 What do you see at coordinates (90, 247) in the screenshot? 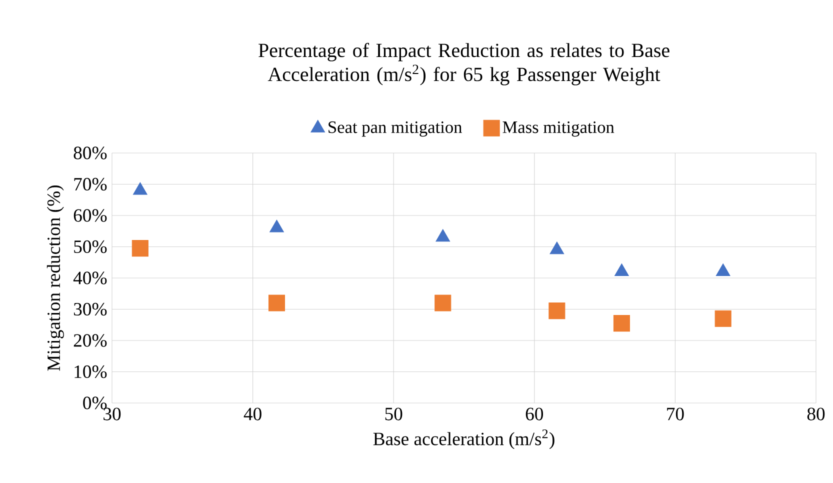
I see `y-tick-label: 50%` at bounding box center [90, 247].